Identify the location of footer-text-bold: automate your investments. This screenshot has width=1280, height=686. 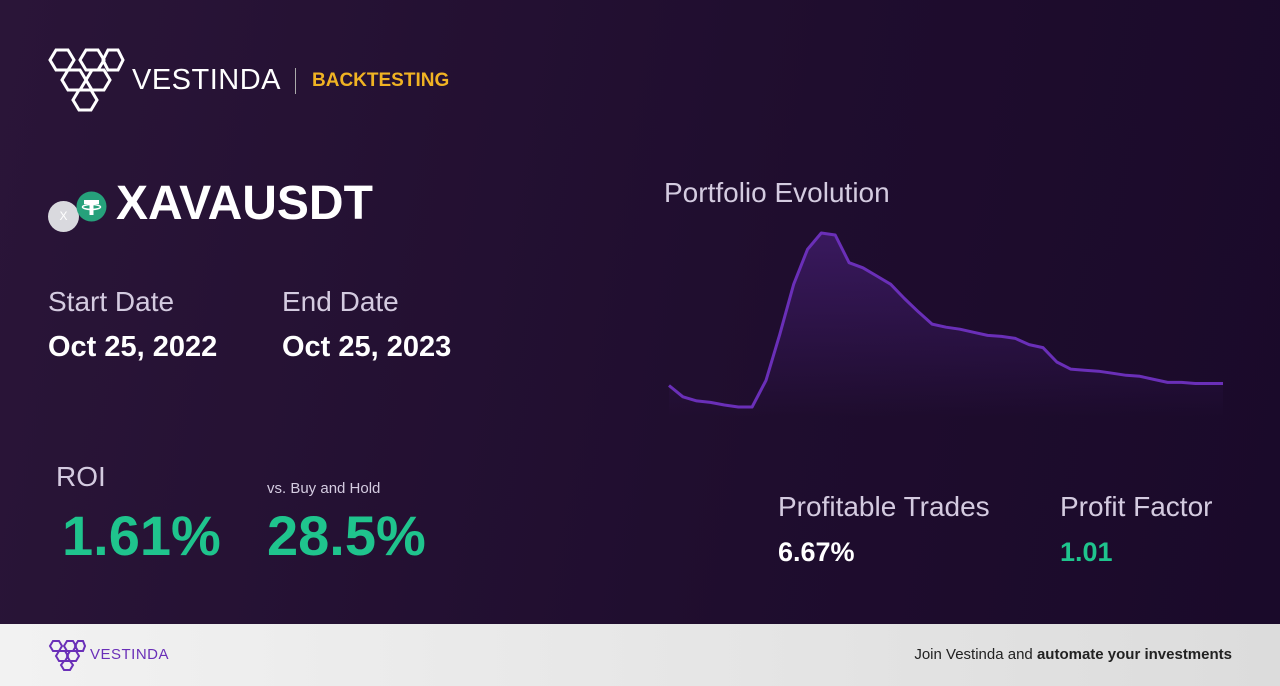
(1134, 654).